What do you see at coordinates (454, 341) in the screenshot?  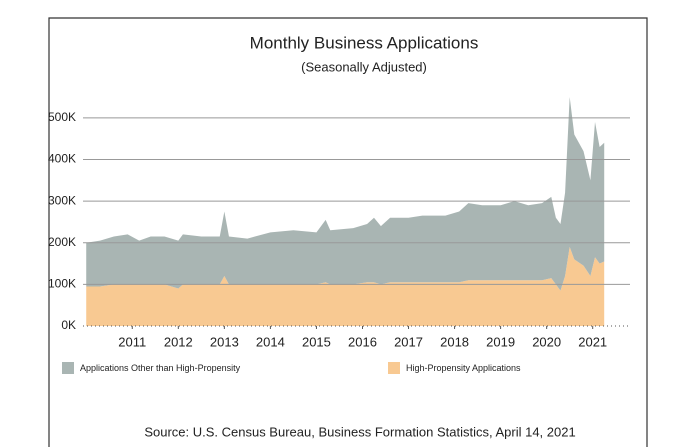 I see `x-tick-label: 2018` at bounding box center [454, 341].